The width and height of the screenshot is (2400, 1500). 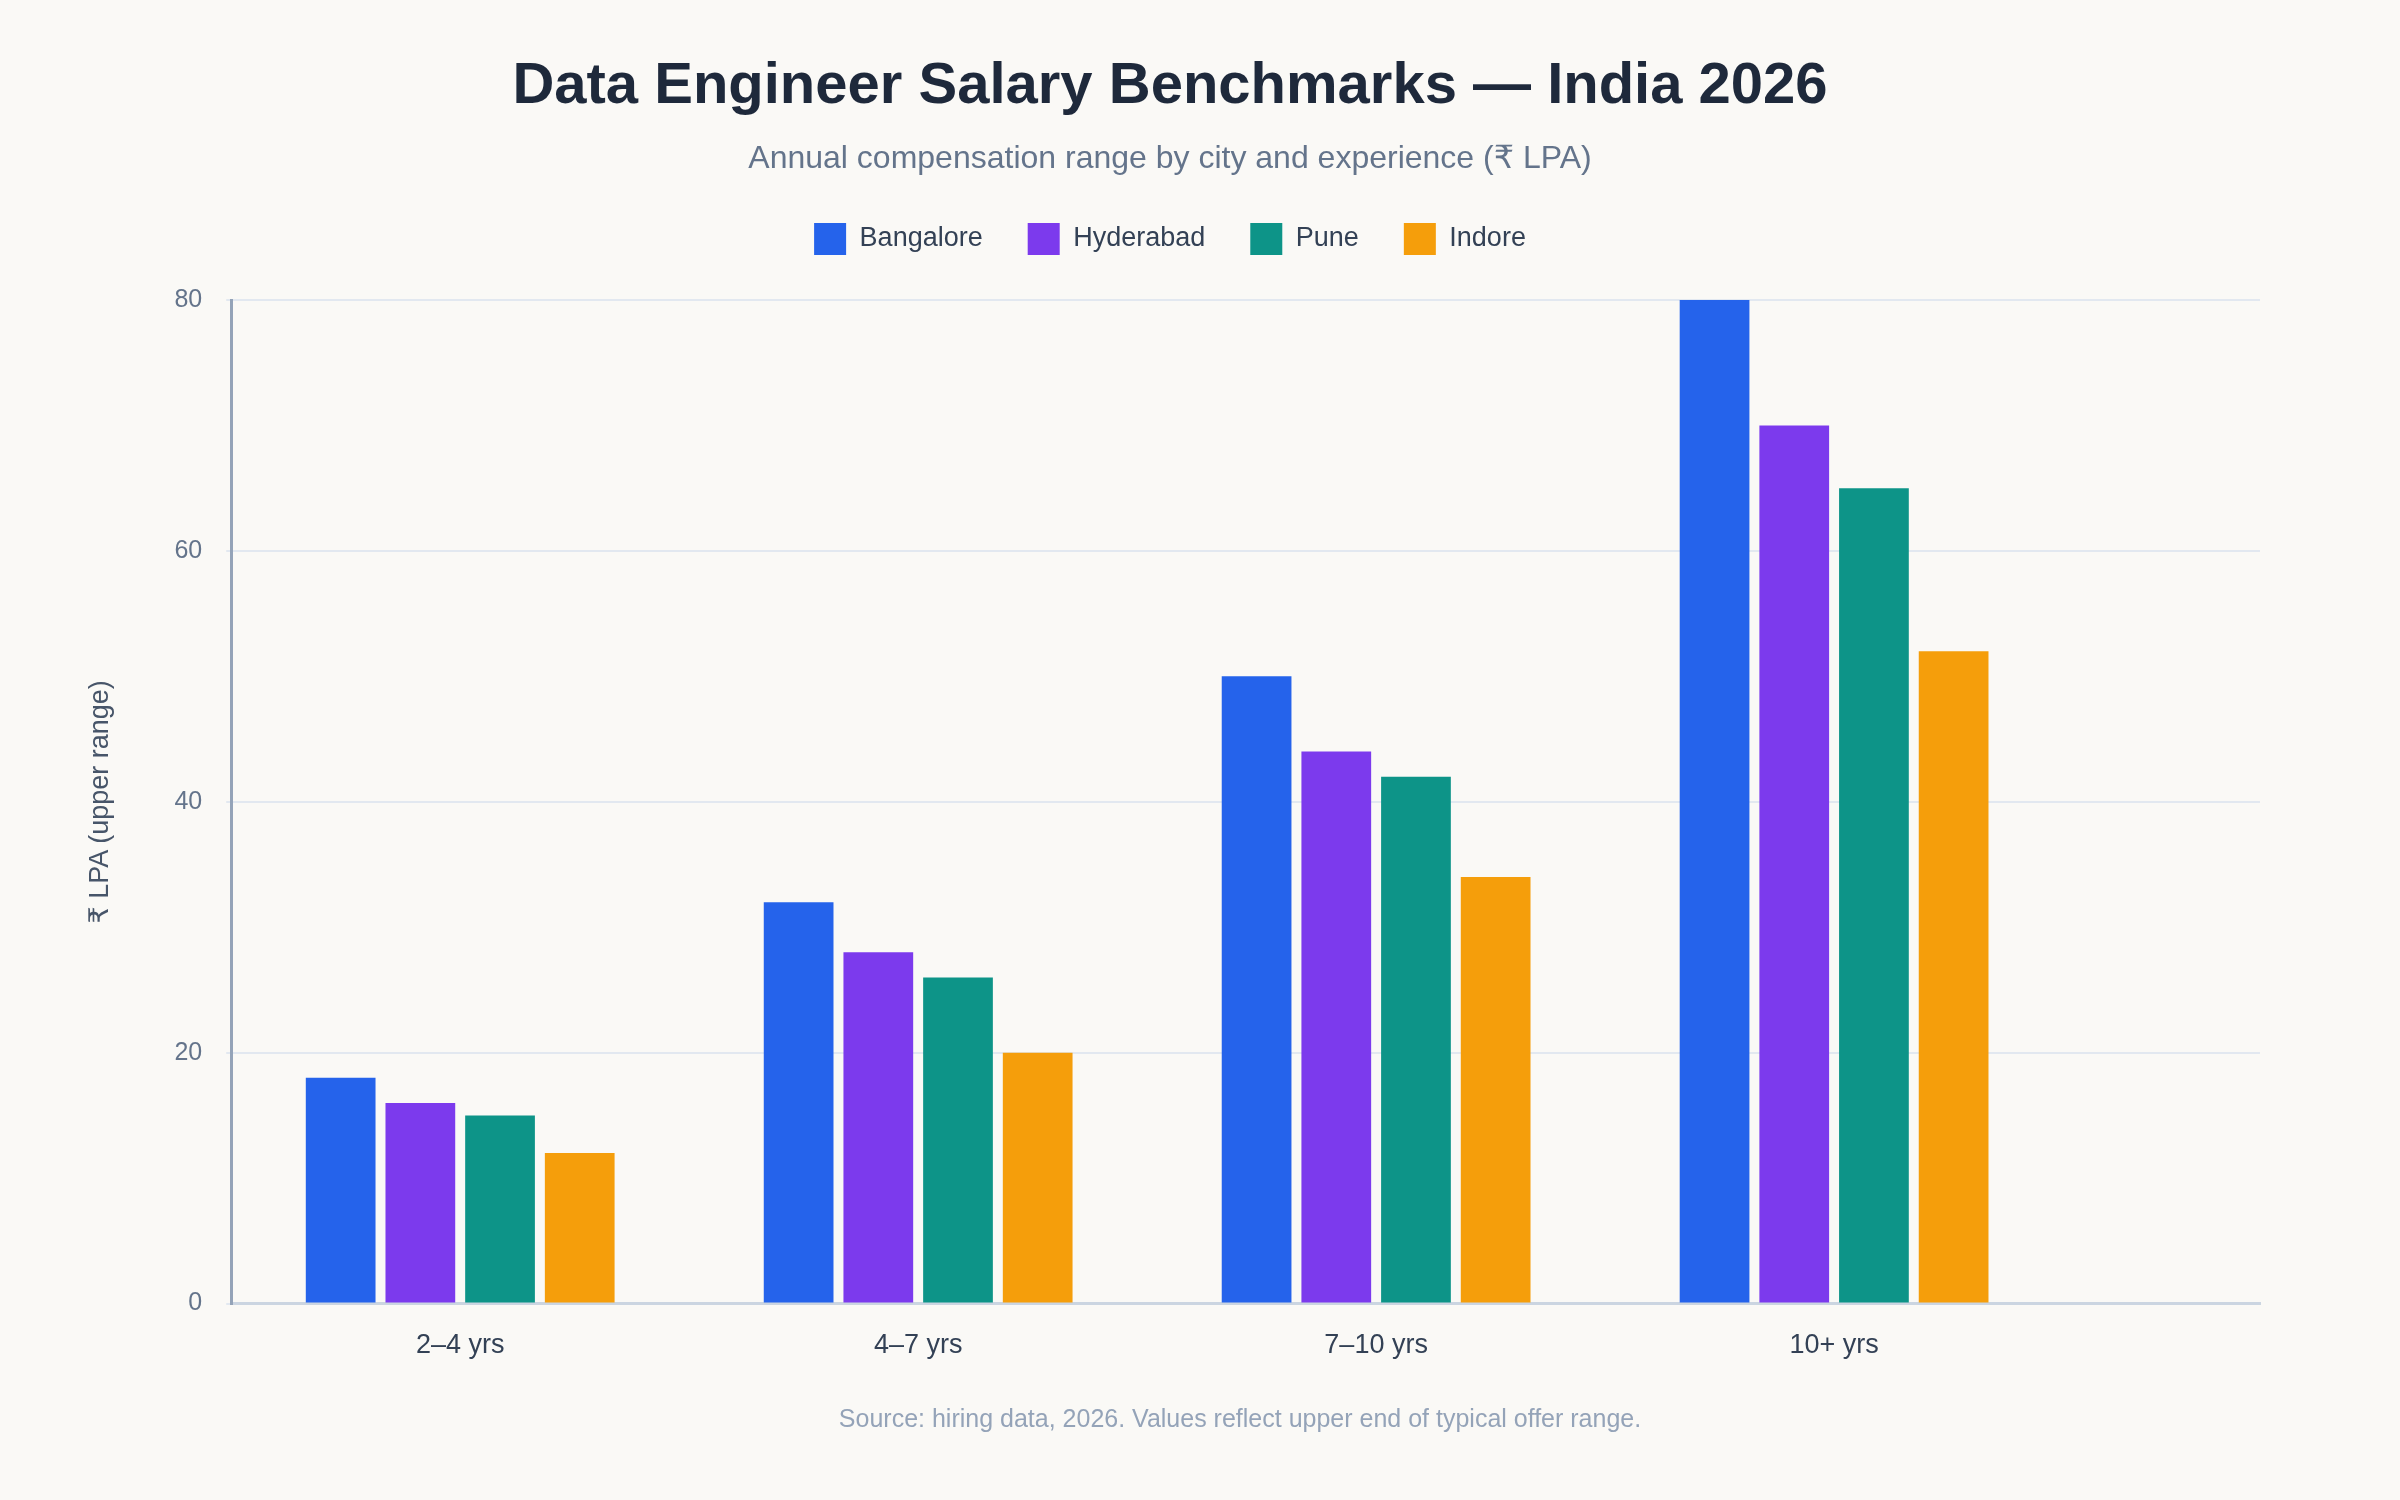 I want to click on legend-label: Indore, so click(x=1487, y=237).